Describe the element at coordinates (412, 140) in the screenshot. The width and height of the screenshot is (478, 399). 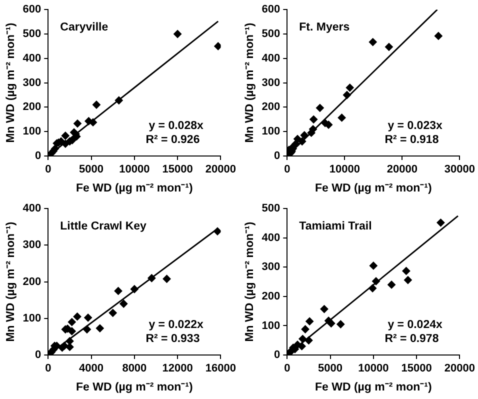
I see `annotation: R² = 0.918` at that location.